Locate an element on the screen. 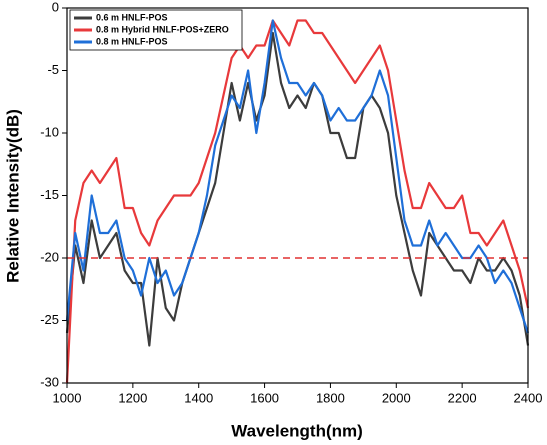 This screenshot has width=547, height=445. y-tick-label: -30 is located at coordinates (49, 381).